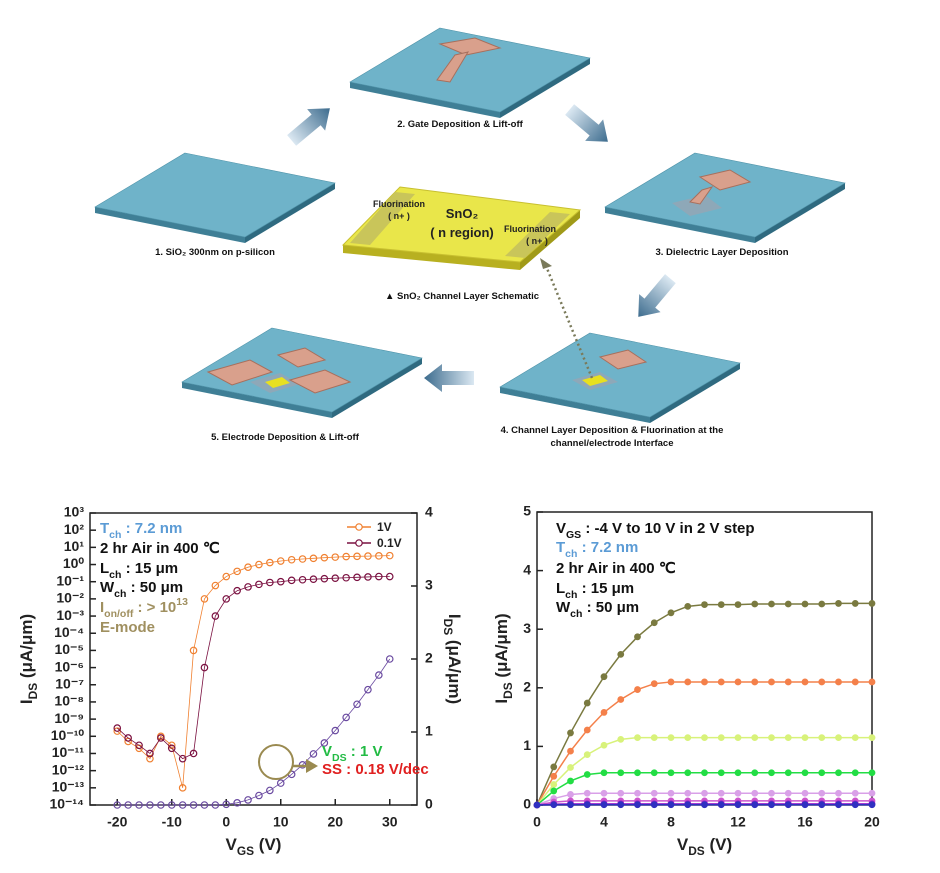 This screenshot has width=940, height=873. I want to click on text-part: T, so click(560, 547).